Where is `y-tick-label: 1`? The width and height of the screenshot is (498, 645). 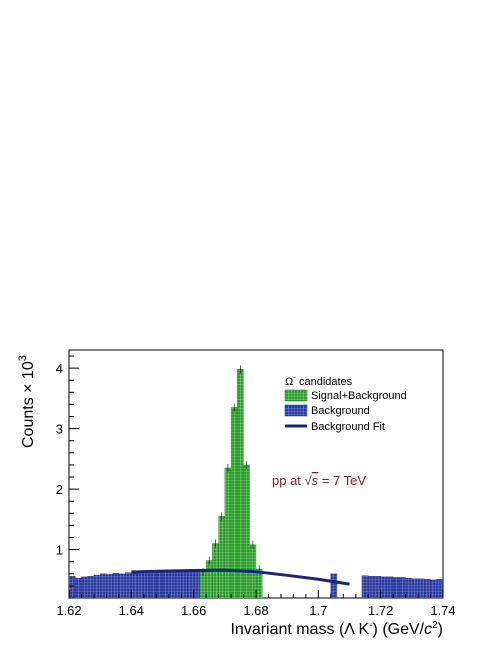
y-tick-label: 1 is located at coordinates (59, 550).